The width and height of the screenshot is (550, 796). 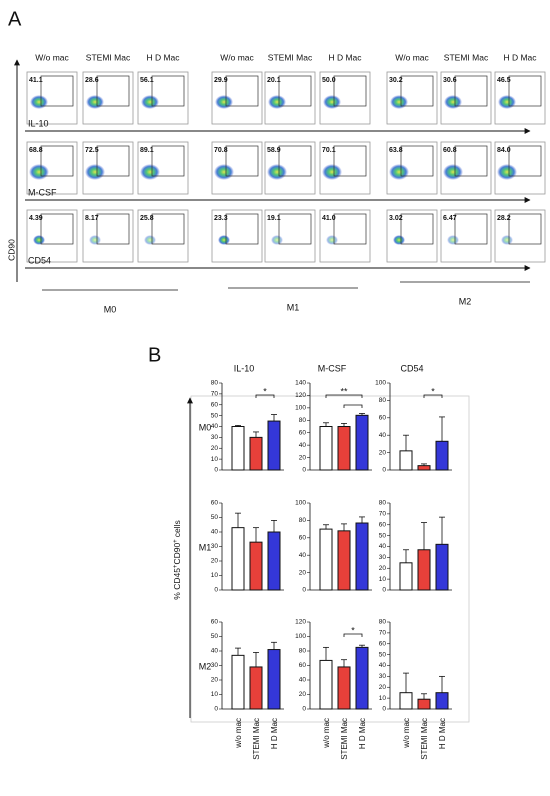 What do you see at coordinates (256, 739) in the screenshot?
I see `x-tick-label: STEMI Mac` at bounding box center [256, 739].